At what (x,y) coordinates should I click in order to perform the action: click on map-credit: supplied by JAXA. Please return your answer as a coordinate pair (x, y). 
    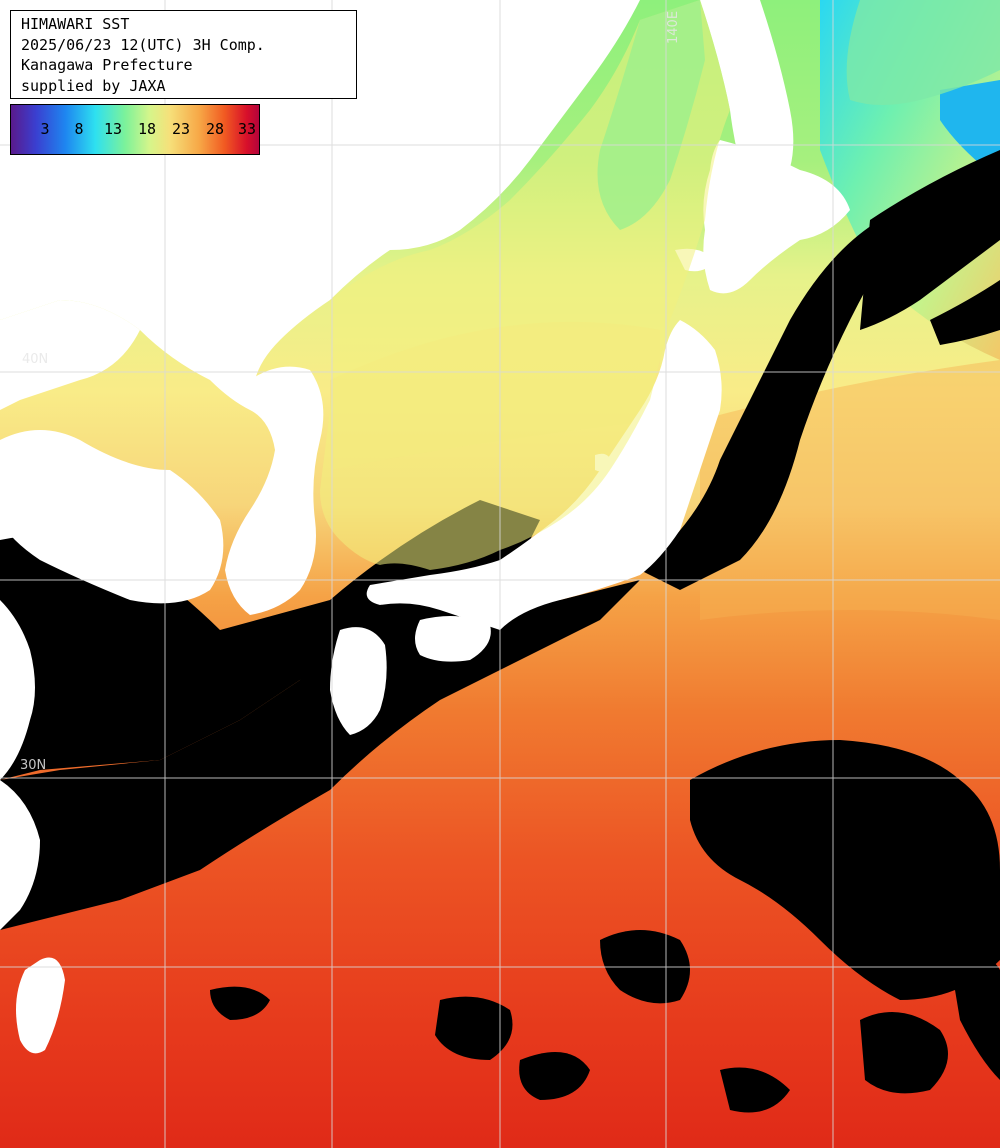
    Looking at the image, I should click on (93, 85).